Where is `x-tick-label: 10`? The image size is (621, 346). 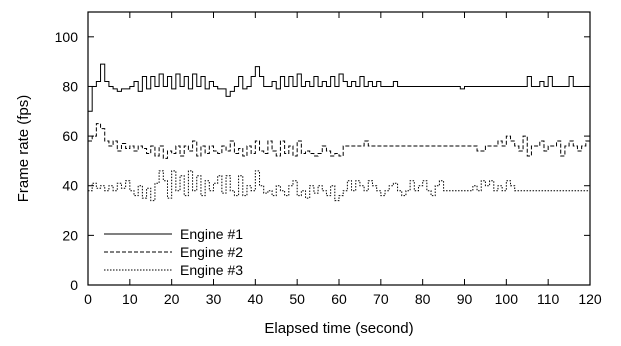 x-tick-label: 10 is located at coordinates (130, 299).